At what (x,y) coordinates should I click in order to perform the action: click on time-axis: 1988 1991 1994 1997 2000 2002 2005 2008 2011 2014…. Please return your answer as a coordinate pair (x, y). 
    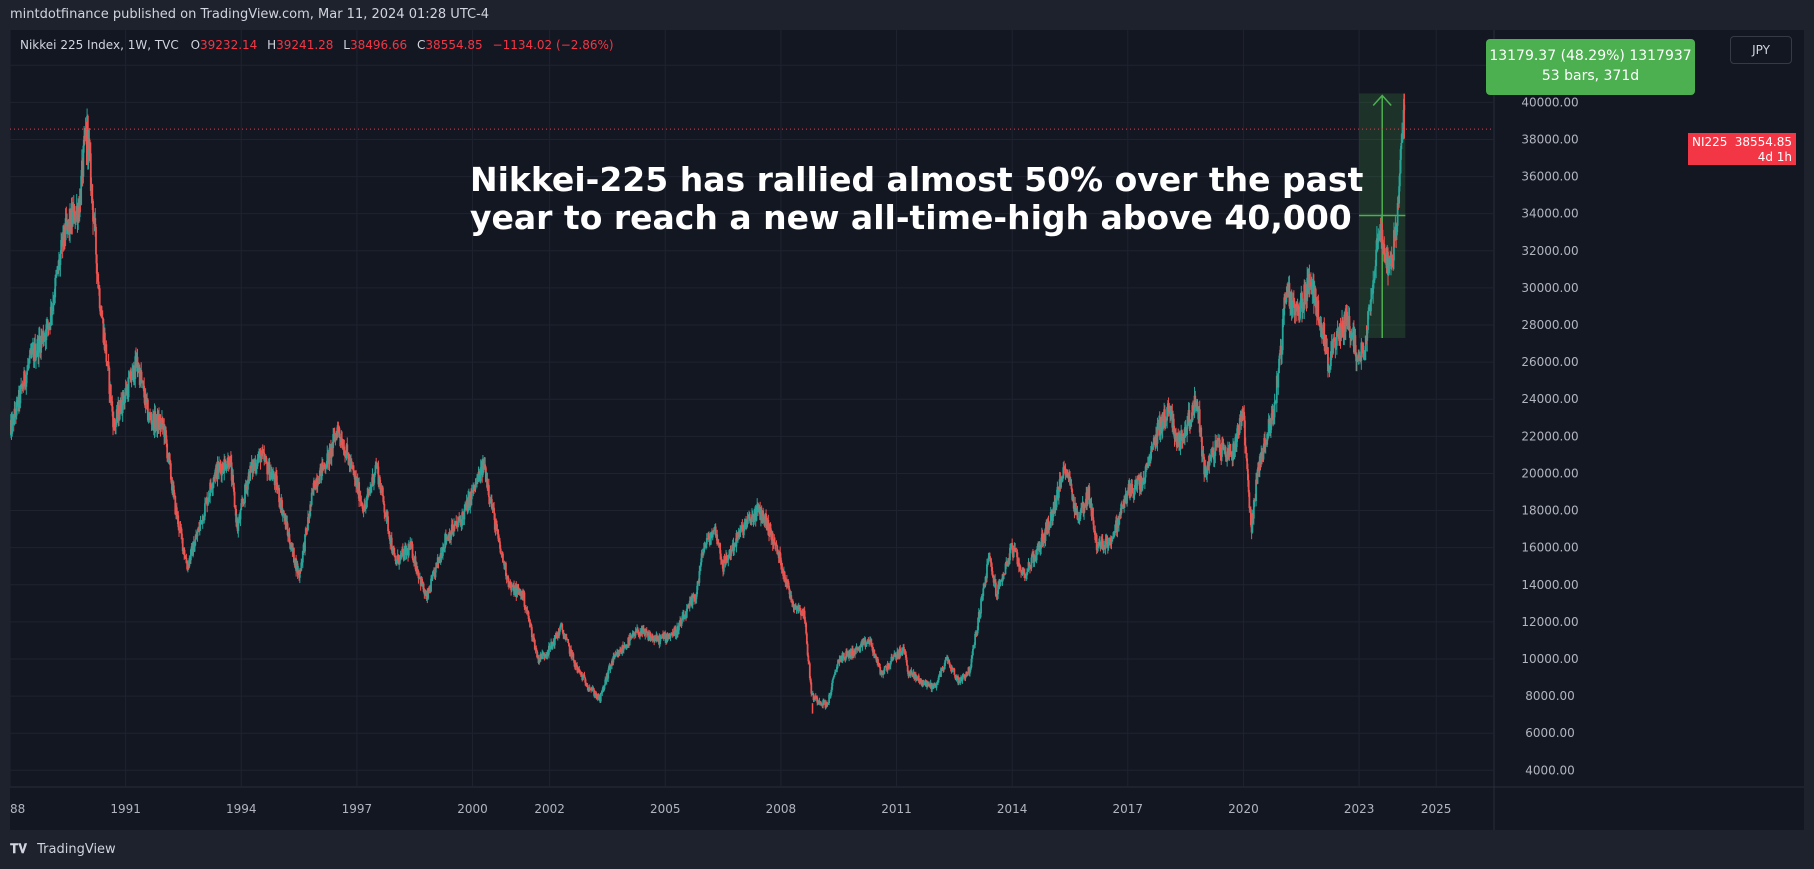
    Looking at the image, I should click on (730, 809).